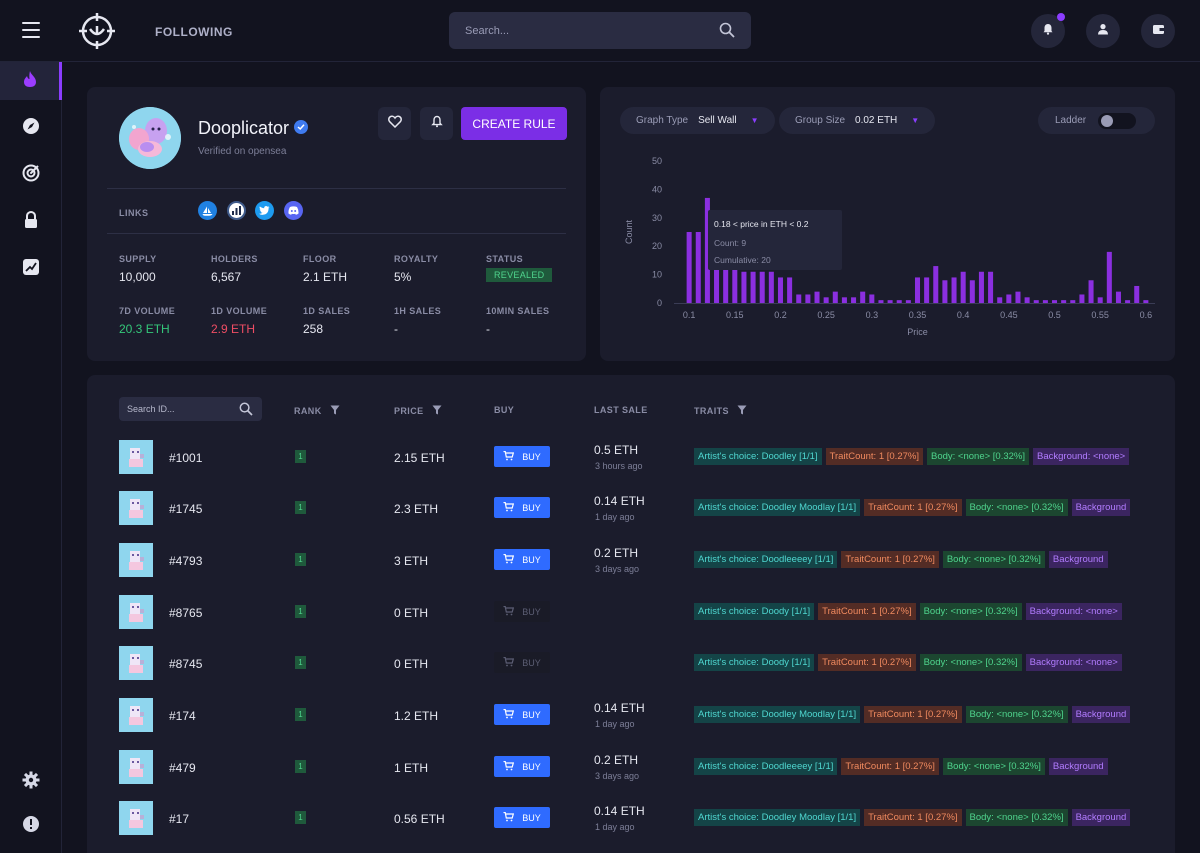 The image size is (1200, 853). I want to click on token-id: #8745, so click(186, 664).